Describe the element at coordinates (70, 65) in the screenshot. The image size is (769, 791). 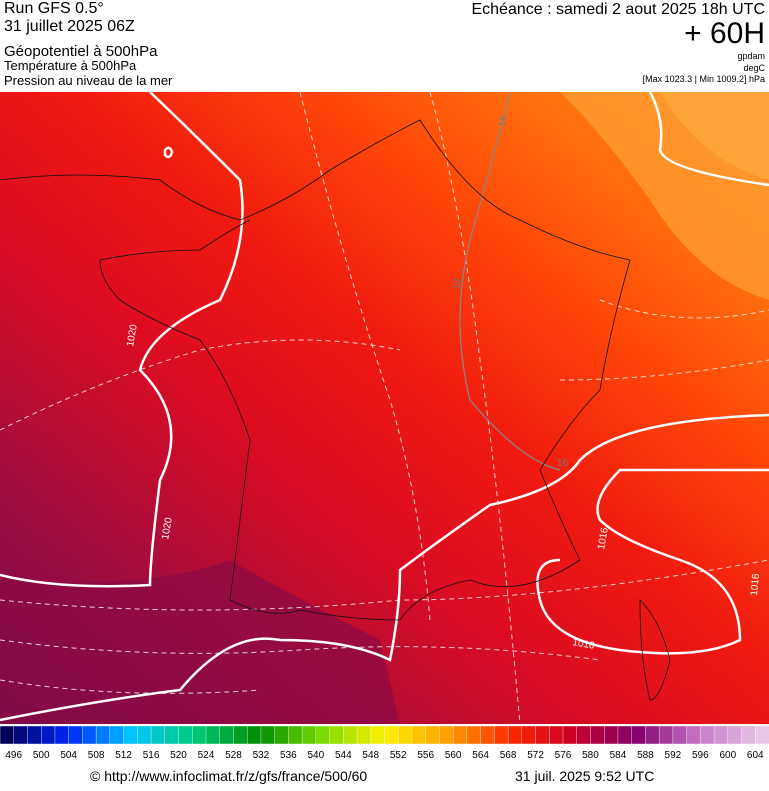
I see `field: Température à 500hPa` at that location.